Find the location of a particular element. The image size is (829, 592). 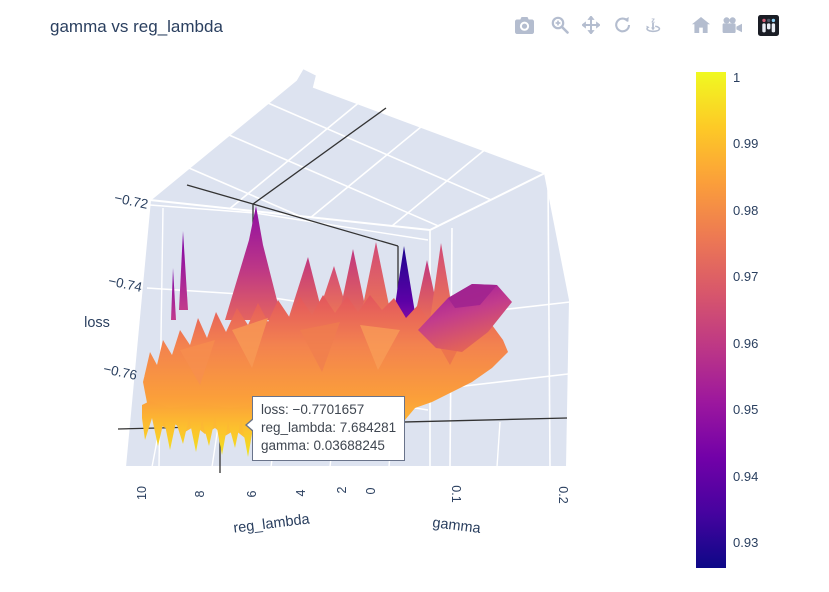

x-tick: 6 is located at coordinates (252, 493).